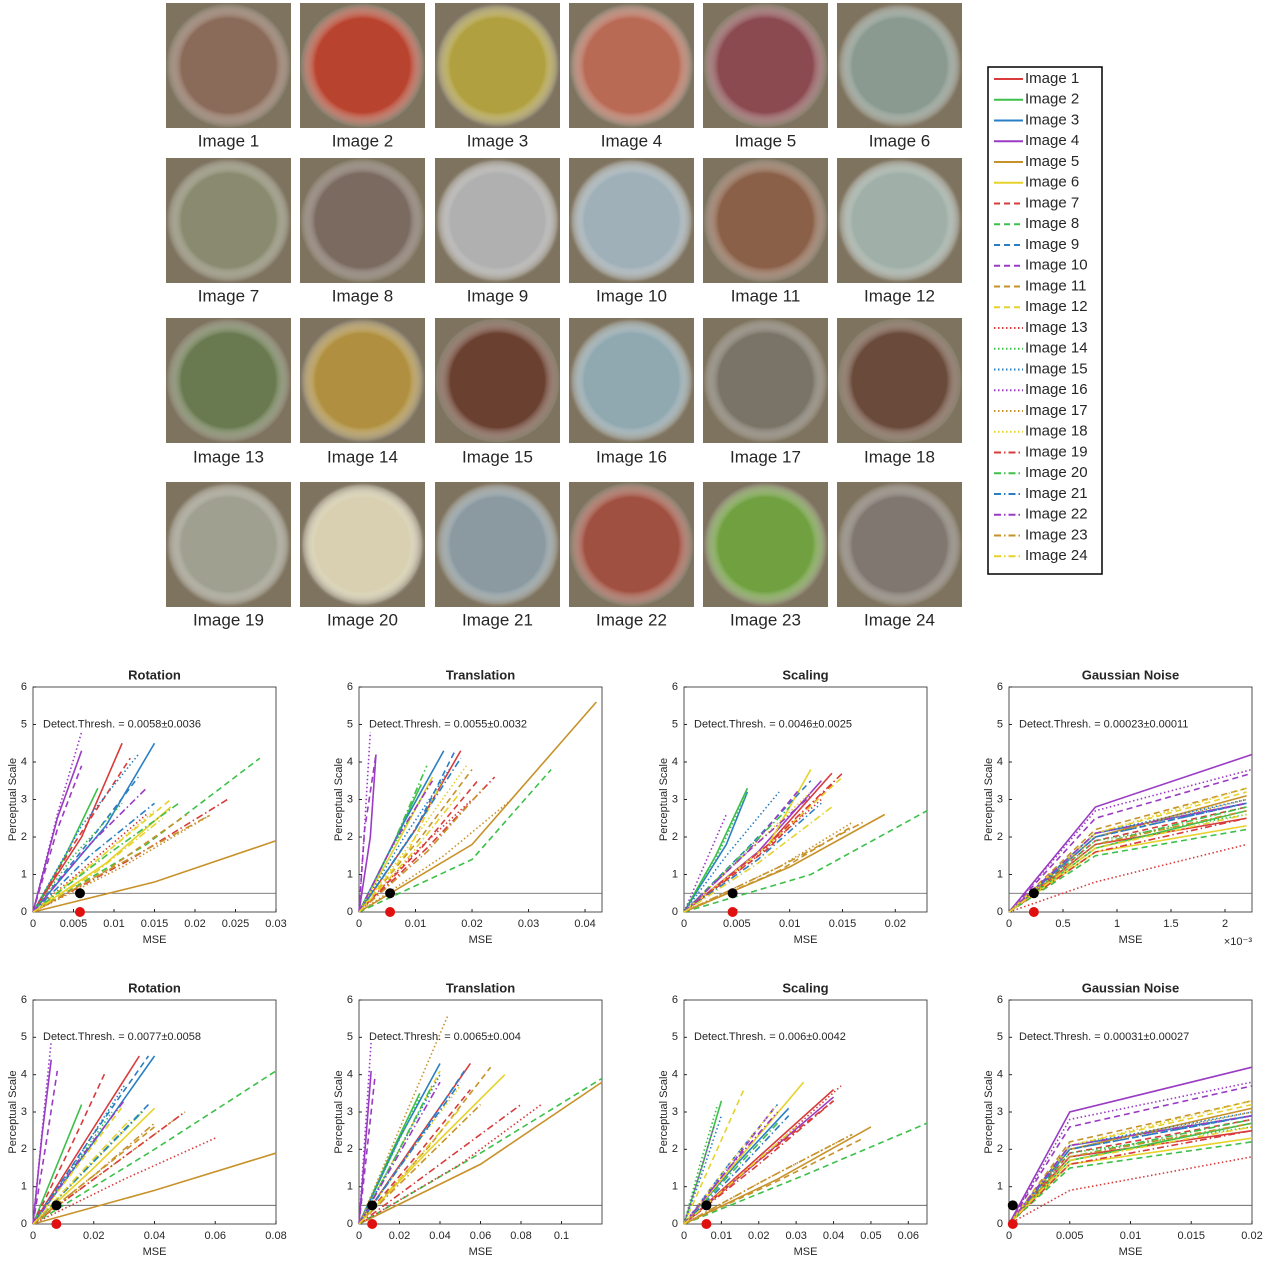 The height and width of the screenshot is (1261, 1268). Describe the element at coordinates (899, 456) in the screenshot. I see `image-label: Image 18` at that location.